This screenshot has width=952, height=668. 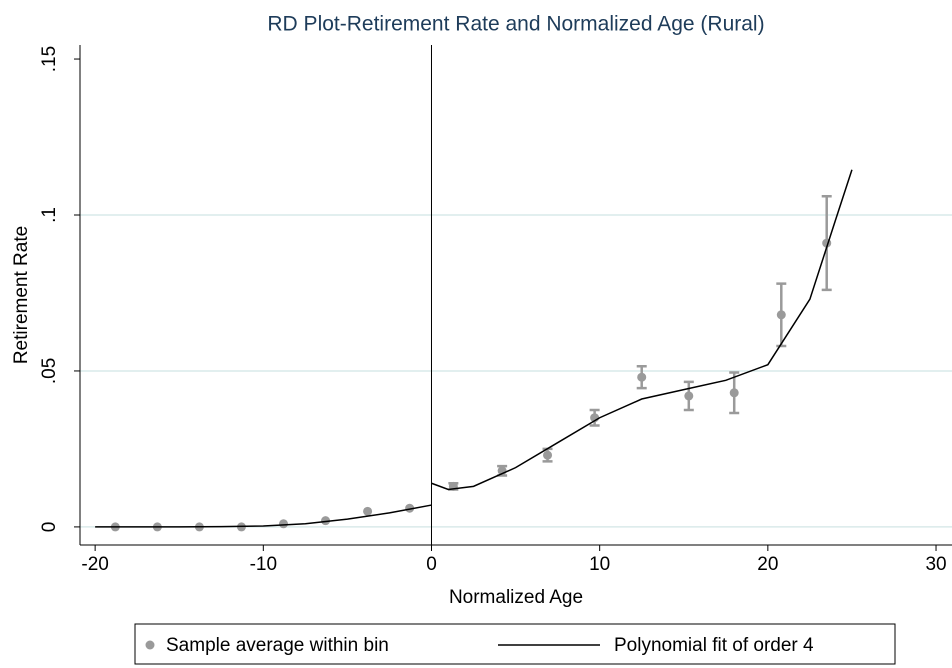 What do you see at coordinates (714, 645) in the screenshot?
I see `legend-label: Polynomial fit of order 4` at bounding box center [714, 645].